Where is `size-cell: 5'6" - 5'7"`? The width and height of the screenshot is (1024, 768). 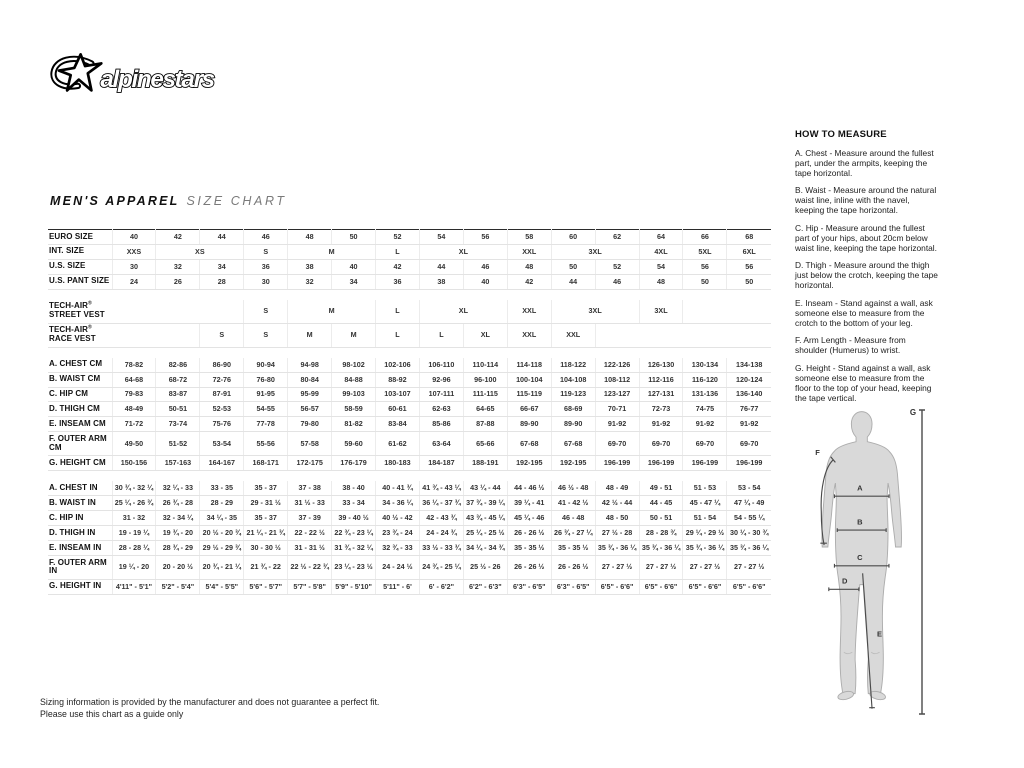 size-cell: 5'6" - 5'7" is located at coordinates (265, 587).